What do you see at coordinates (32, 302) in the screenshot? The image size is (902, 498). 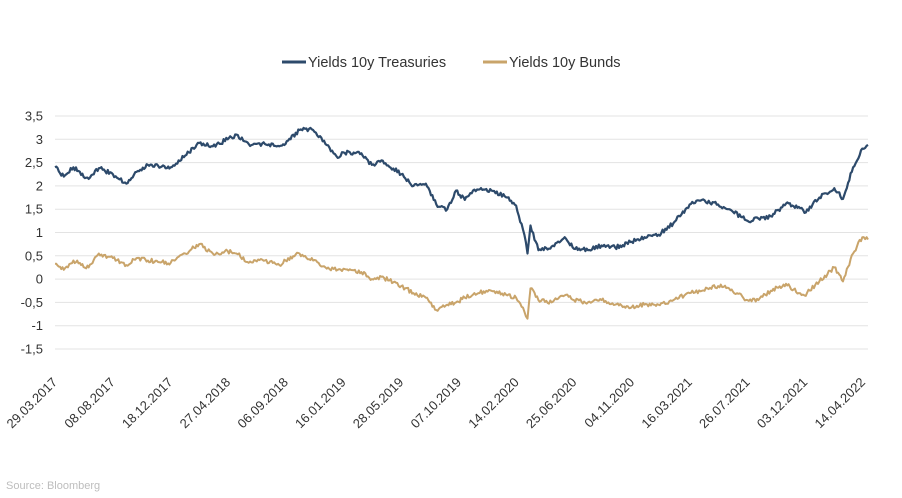 I see `y-tick-label: -0,5` at bounding box center [32, 302].